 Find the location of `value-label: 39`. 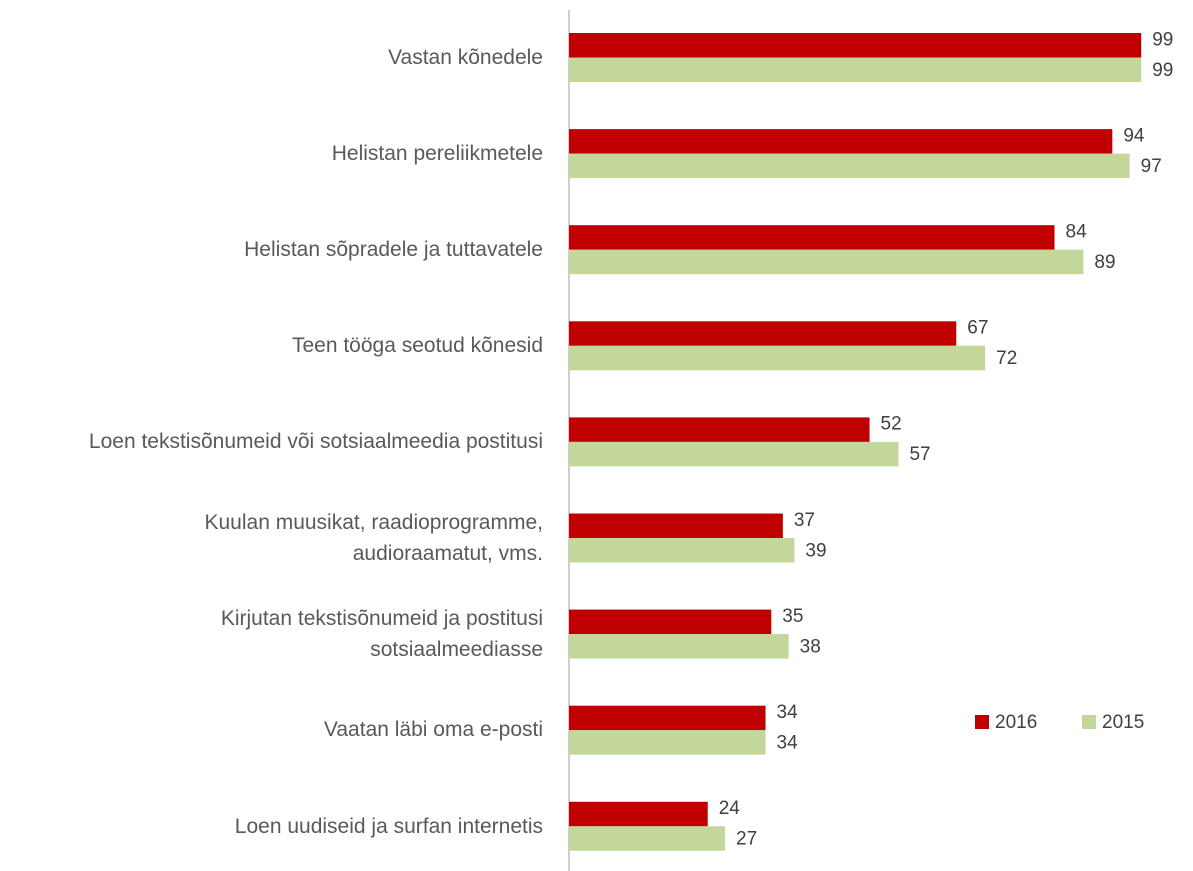

value-label: 39 is located at coordinates (815, 550).